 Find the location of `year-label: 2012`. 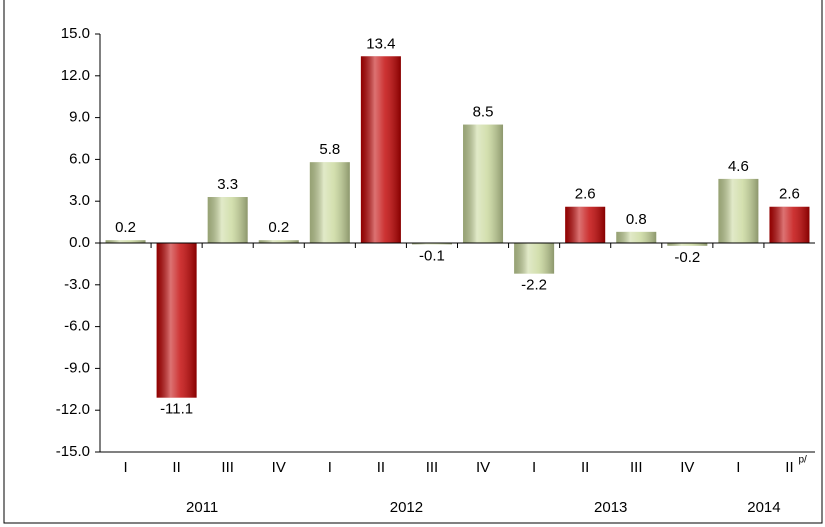

year-label: 2012 is located at coordinates (406, 507).